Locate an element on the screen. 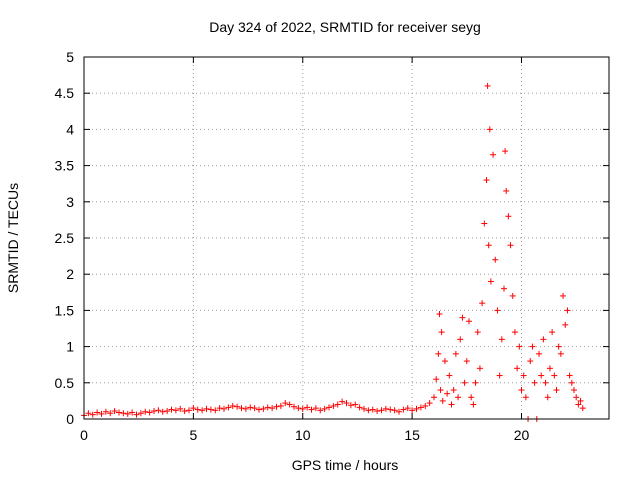 This screenshot has height=480, width=640. y-tick-label: 2 is located at coordinates (70, 274).